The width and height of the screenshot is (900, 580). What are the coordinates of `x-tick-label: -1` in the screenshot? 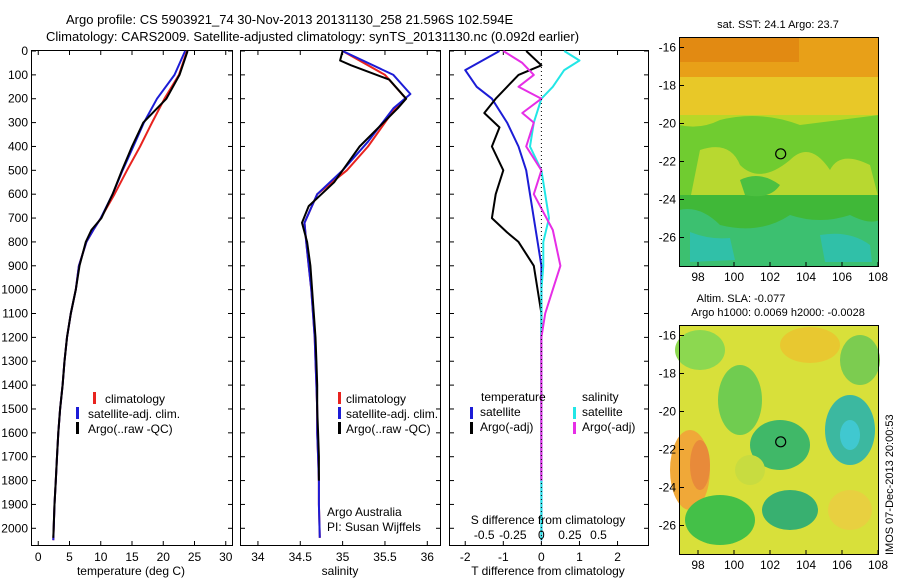 It's located at (503, 557).